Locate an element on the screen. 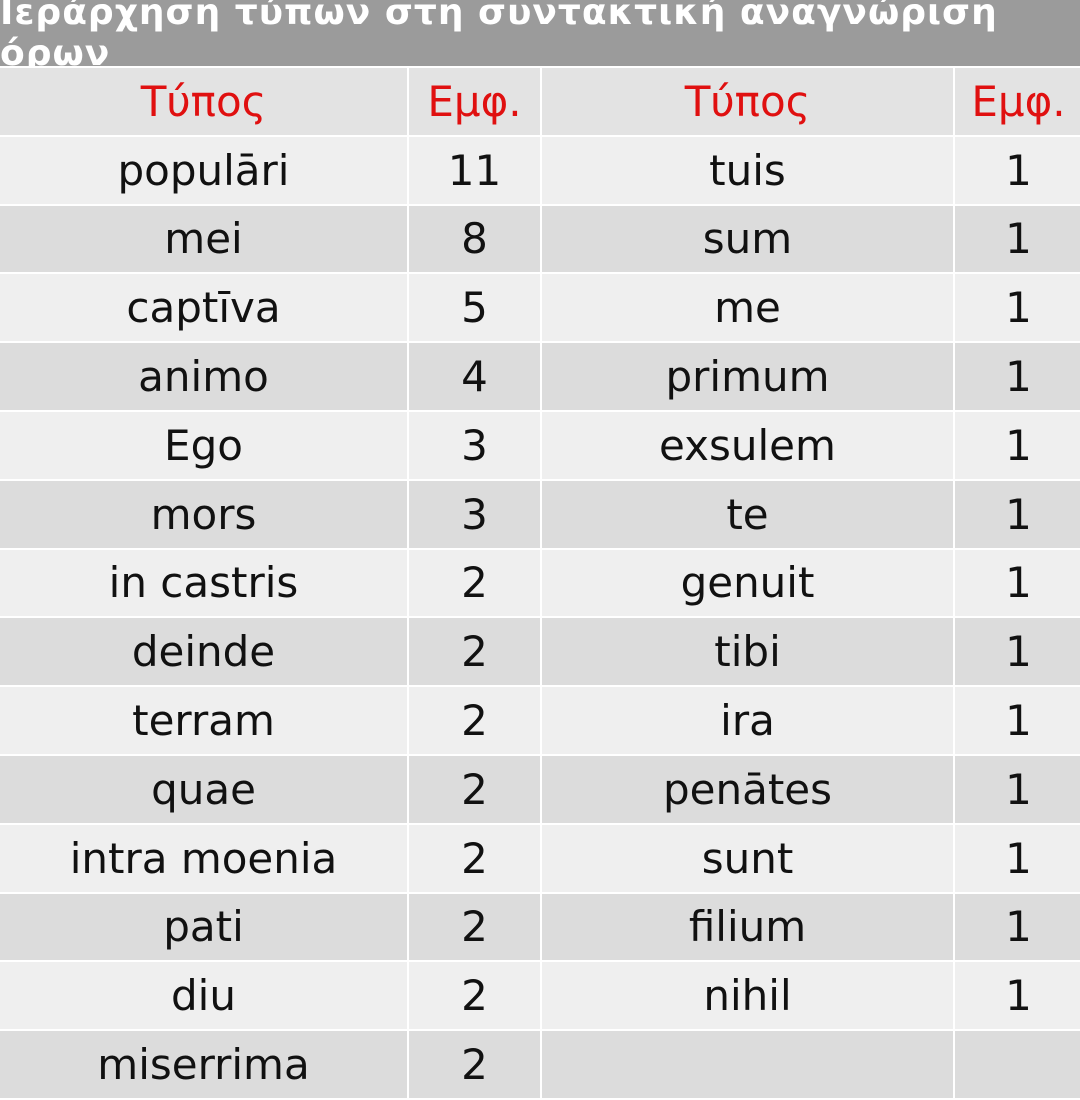 The height and width of the screenshot is (1100, 1080). table-cell: 11 is located at coordinates (474, 170).